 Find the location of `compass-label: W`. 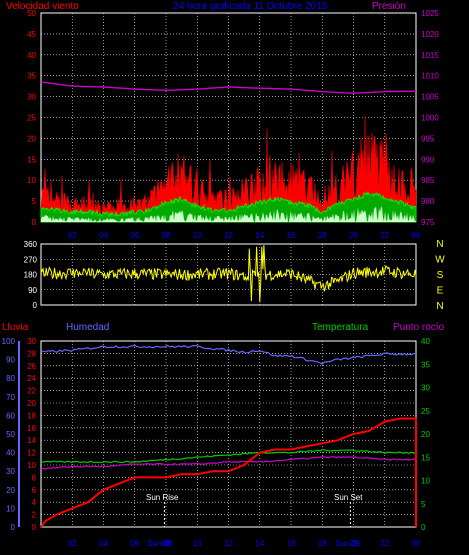

compass-label: W is located at coordinates (440, 260).